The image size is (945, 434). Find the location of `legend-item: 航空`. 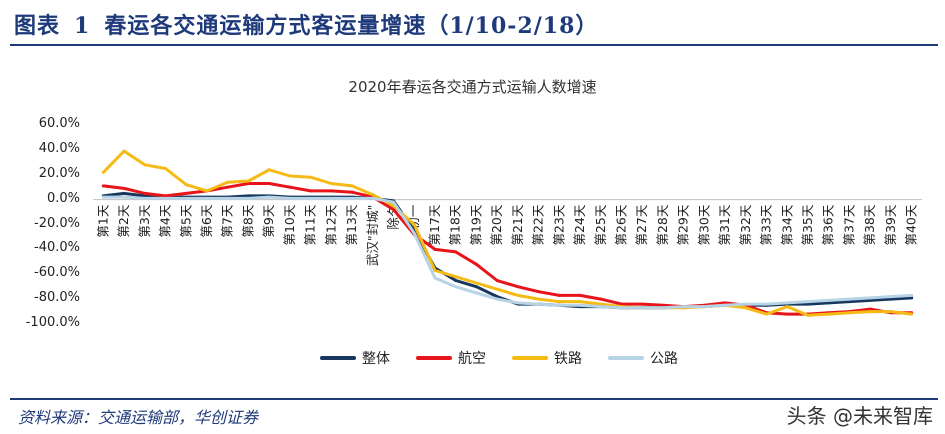

legend-item: 航空 is located at coordinates (451, 358).